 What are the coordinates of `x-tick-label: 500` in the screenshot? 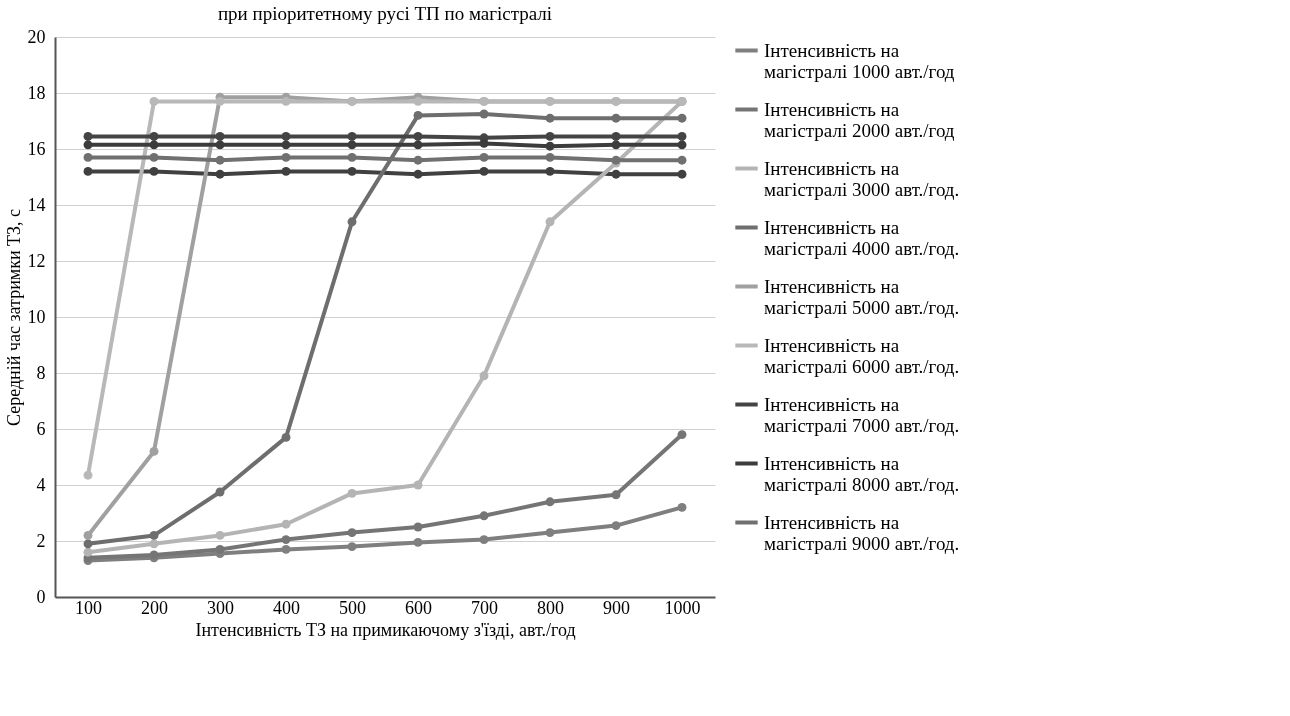 It's located at (352, 607).